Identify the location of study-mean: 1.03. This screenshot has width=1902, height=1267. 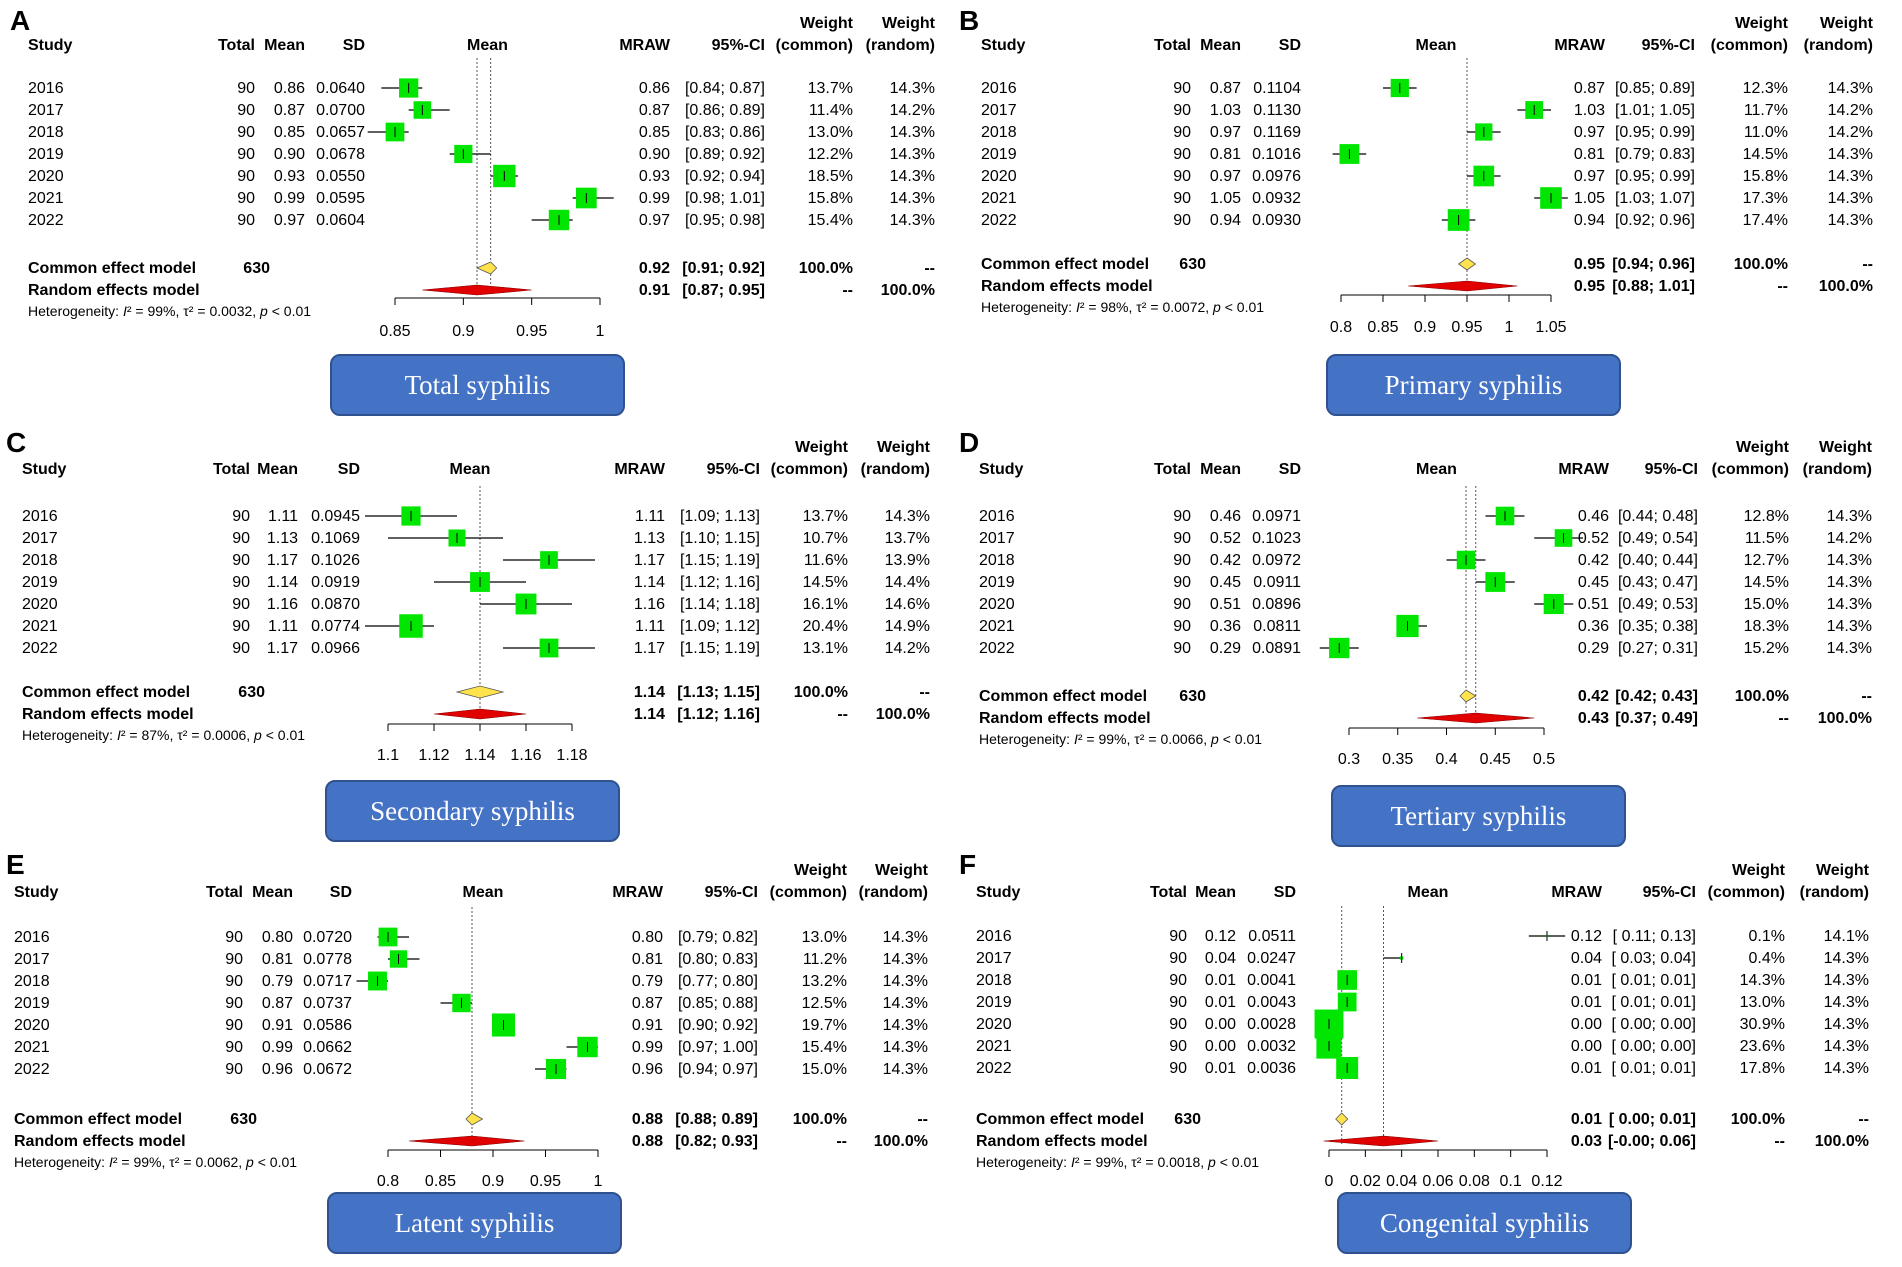
(1225, 110).